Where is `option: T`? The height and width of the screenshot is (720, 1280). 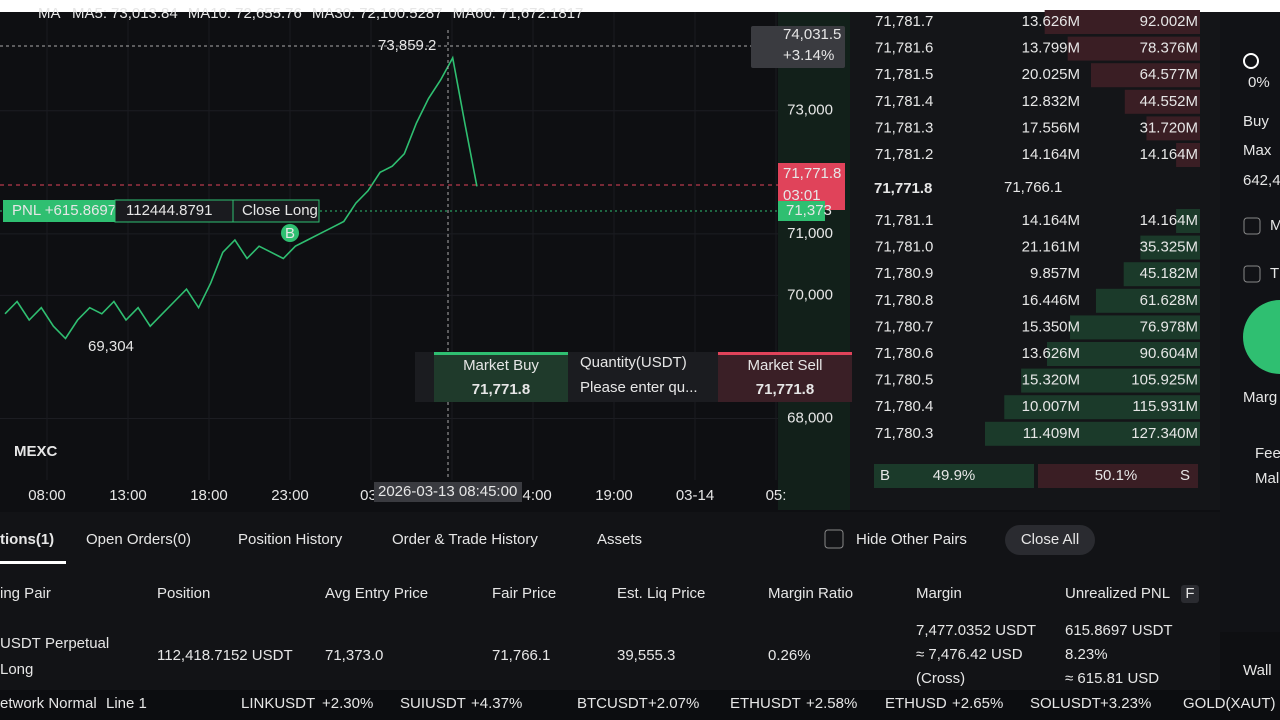 option: T is located at coordinates (1274, 273).